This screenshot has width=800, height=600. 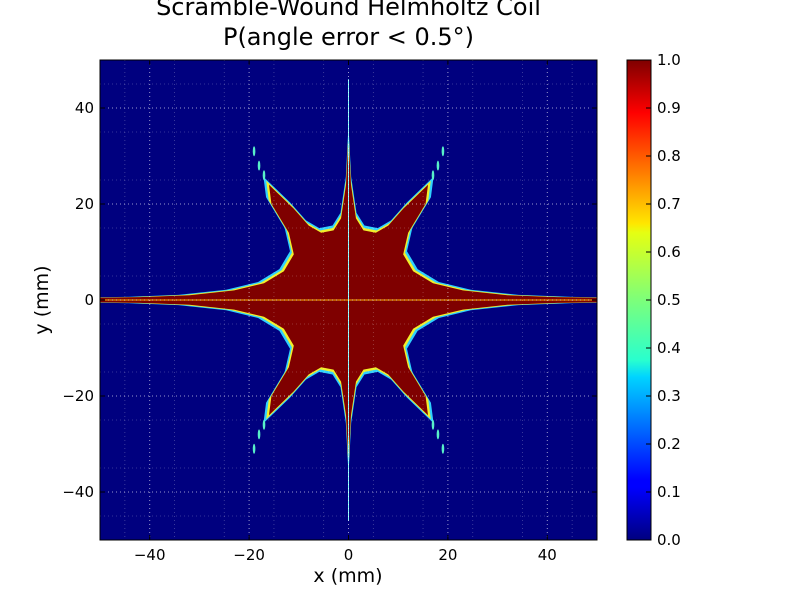 What do you see at coordinates (249, 555) in the screenshot?
I see `x-tick-label: −20` at bounding box center [249, 555].